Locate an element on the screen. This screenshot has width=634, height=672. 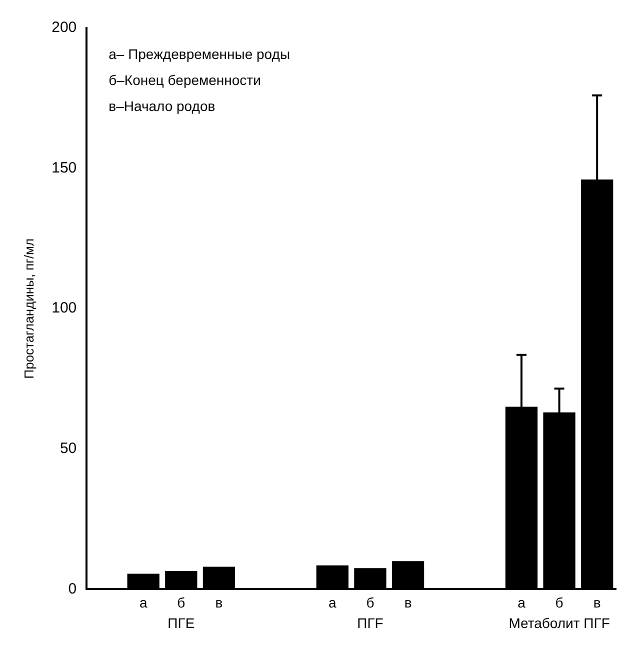
text: ПГЕ is located at coordinates (181, 623).